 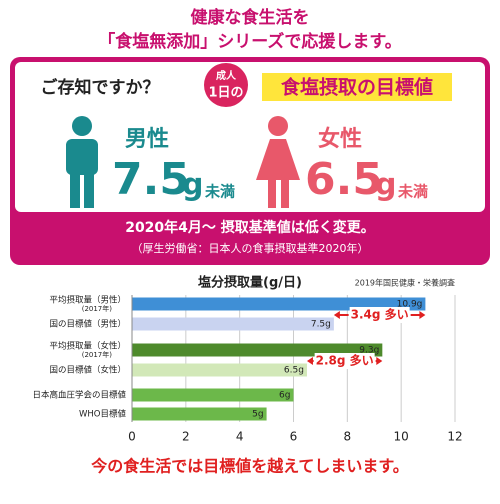 What do you see at coordinates (102, 414) in the screenshot?
I see `y-tick-label: WHO目標値` at bounding box center [102, 414].